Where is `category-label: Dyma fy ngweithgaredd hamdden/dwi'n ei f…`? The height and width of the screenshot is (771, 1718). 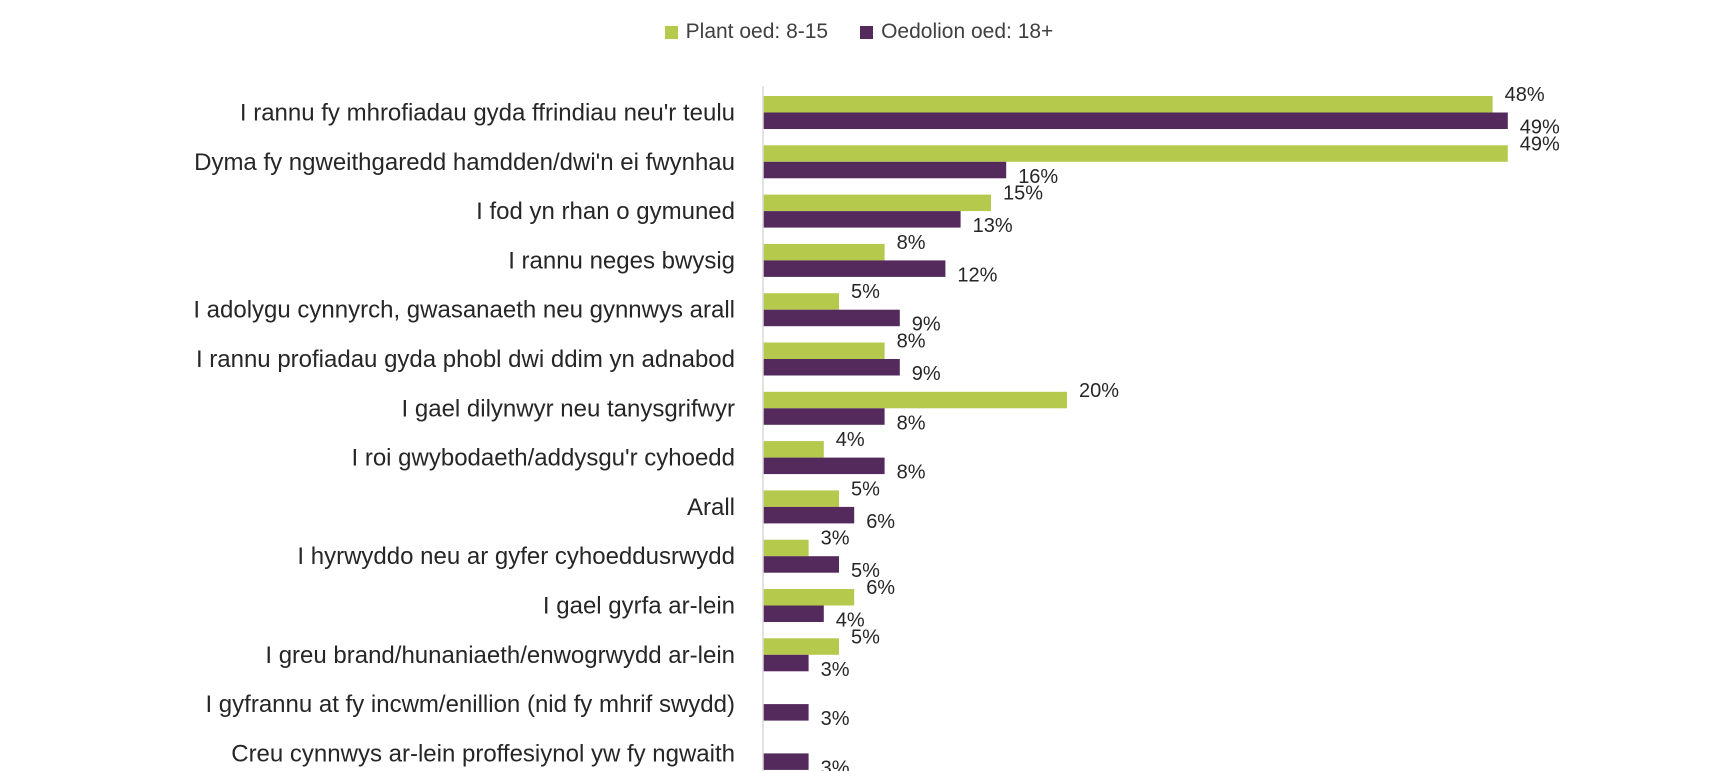
category-label: Dyma fy ngweithgaredd hamdden/dwi'n ei f… is located at coordinates (464, 162).